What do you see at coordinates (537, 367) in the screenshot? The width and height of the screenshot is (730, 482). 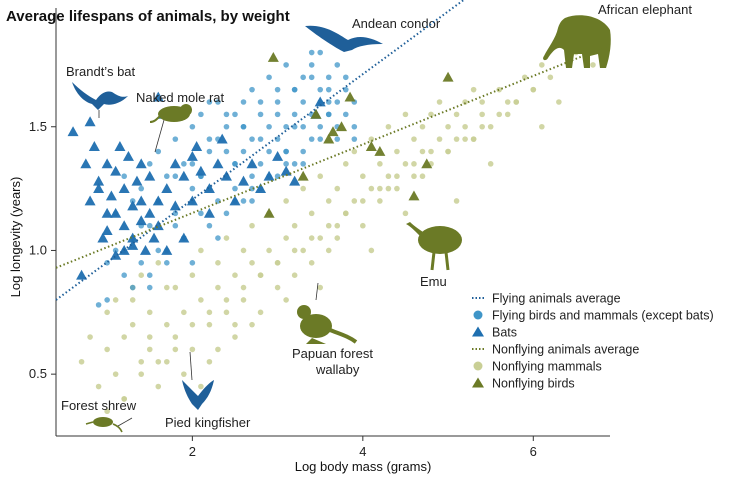 I see `legend-item: Nonflying mammals` at bounding box center [537, 367].